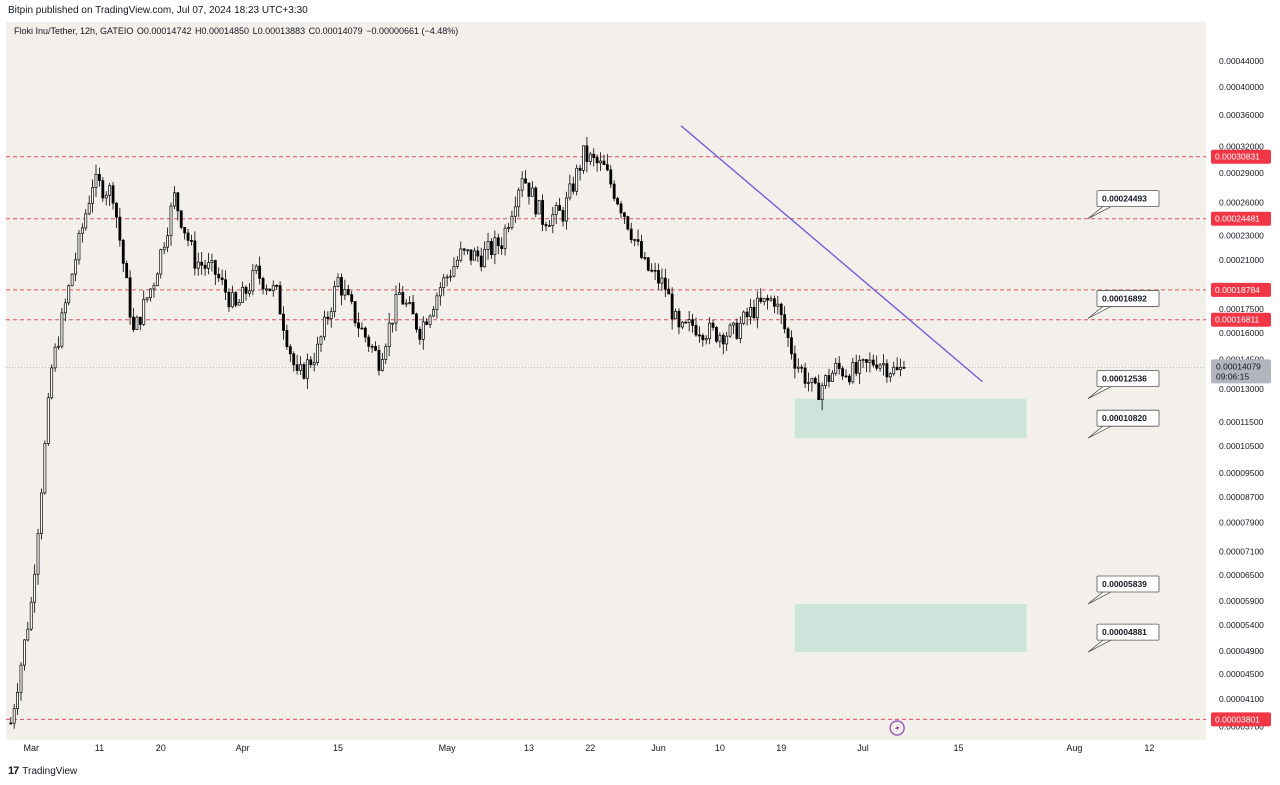  What do you see at coordinates (1234, 33) in the screenshot?
I see `currency-unit-button: USDT` at bounding box center [1234, 33].